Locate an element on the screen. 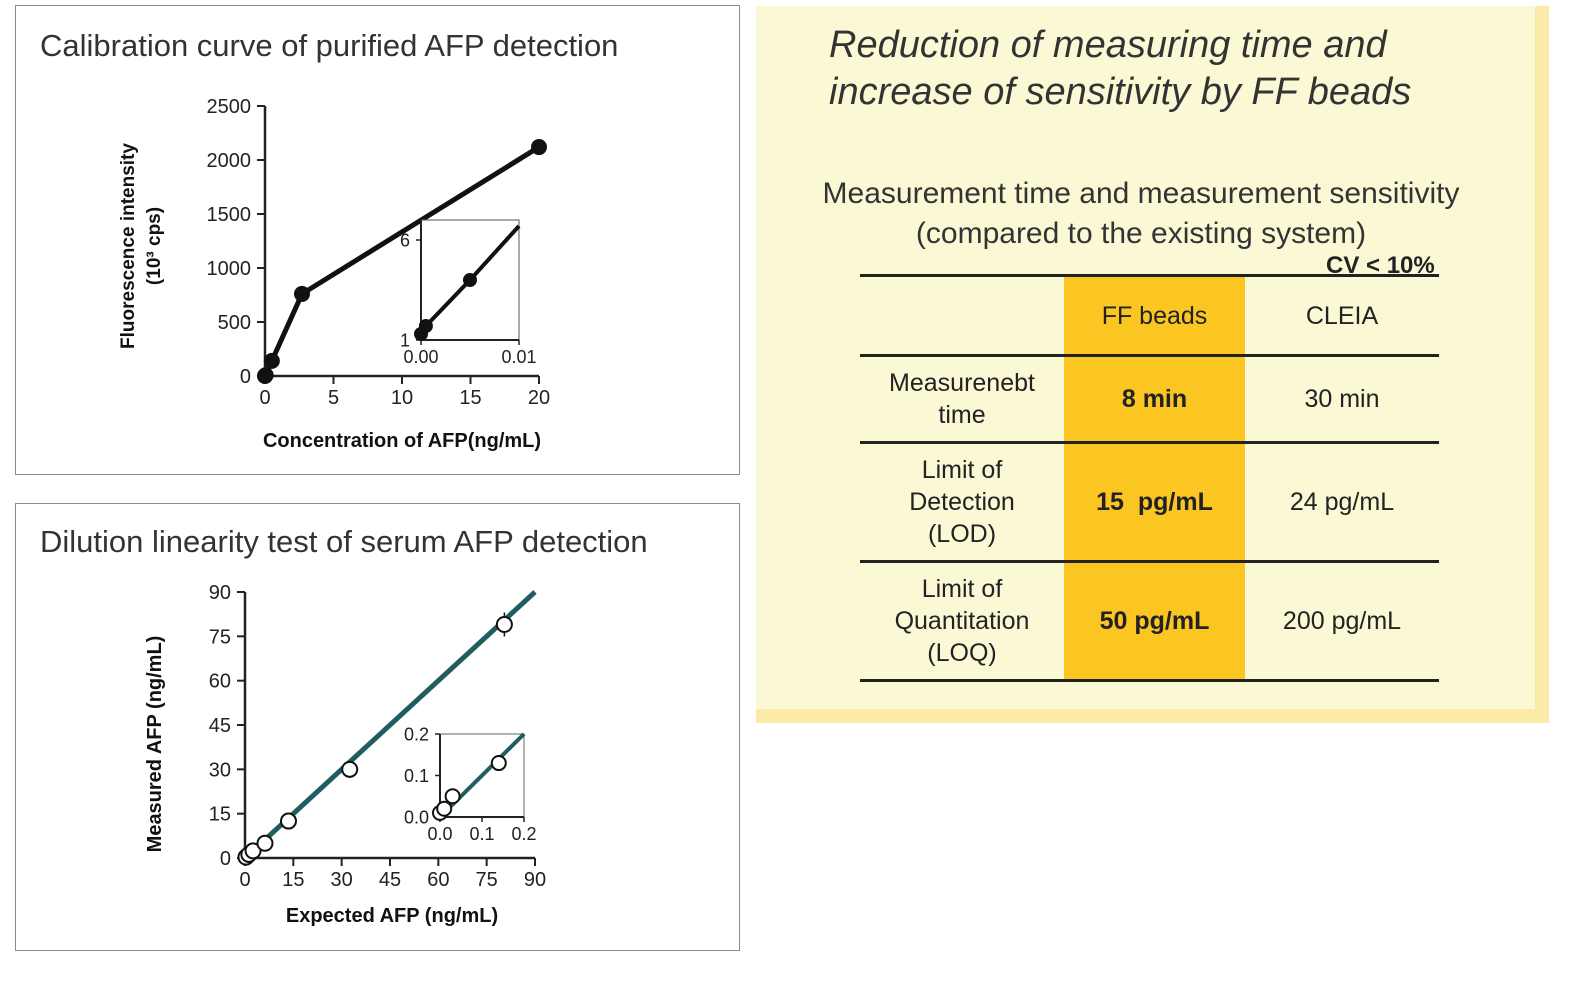 This screenshot has width=1584, height=983. table-header-row: FF beads CLEIA is located at coordinates (1149, 315).